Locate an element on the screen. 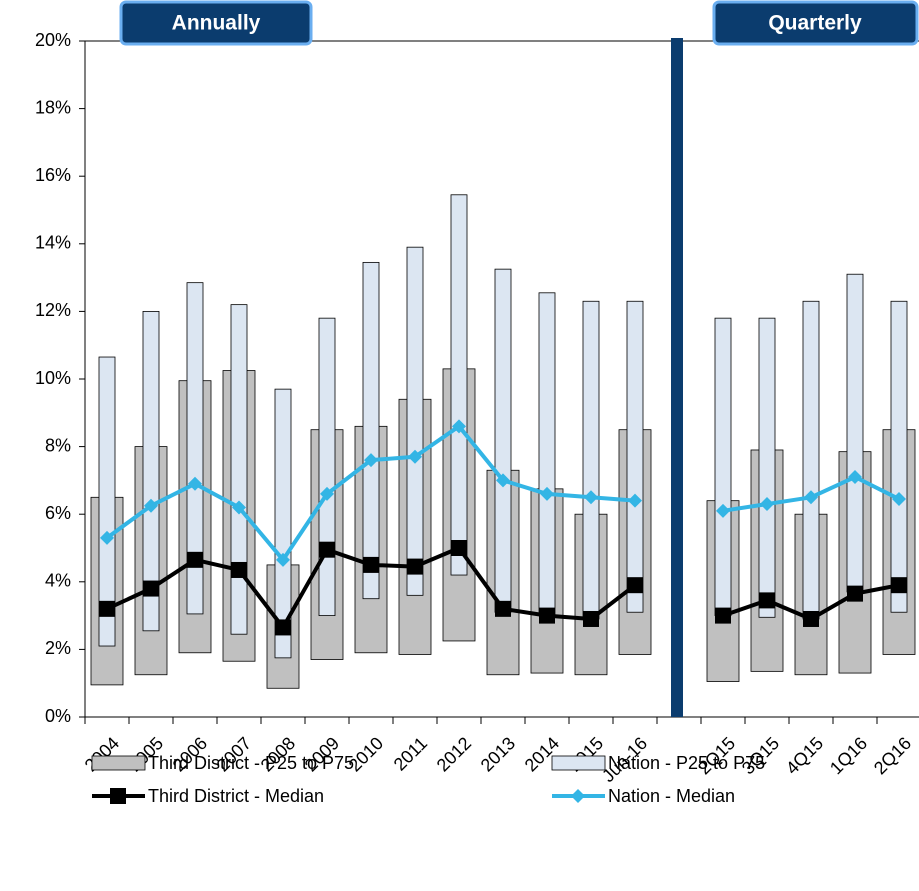 The width and height of the screenshot is (919, 891). x-tick-label: 1Q16 is located at coordinates (848, 755).